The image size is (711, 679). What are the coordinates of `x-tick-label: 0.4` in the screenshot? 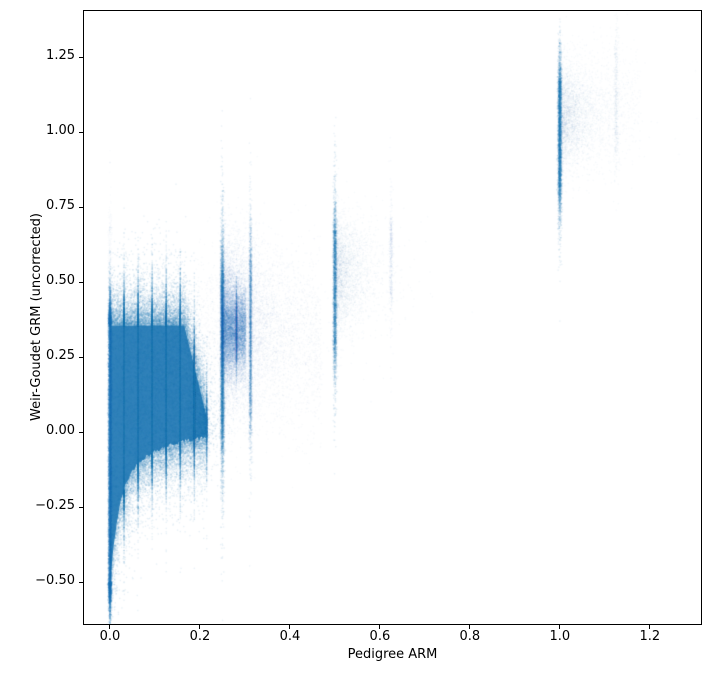 It's located at (290, 636).